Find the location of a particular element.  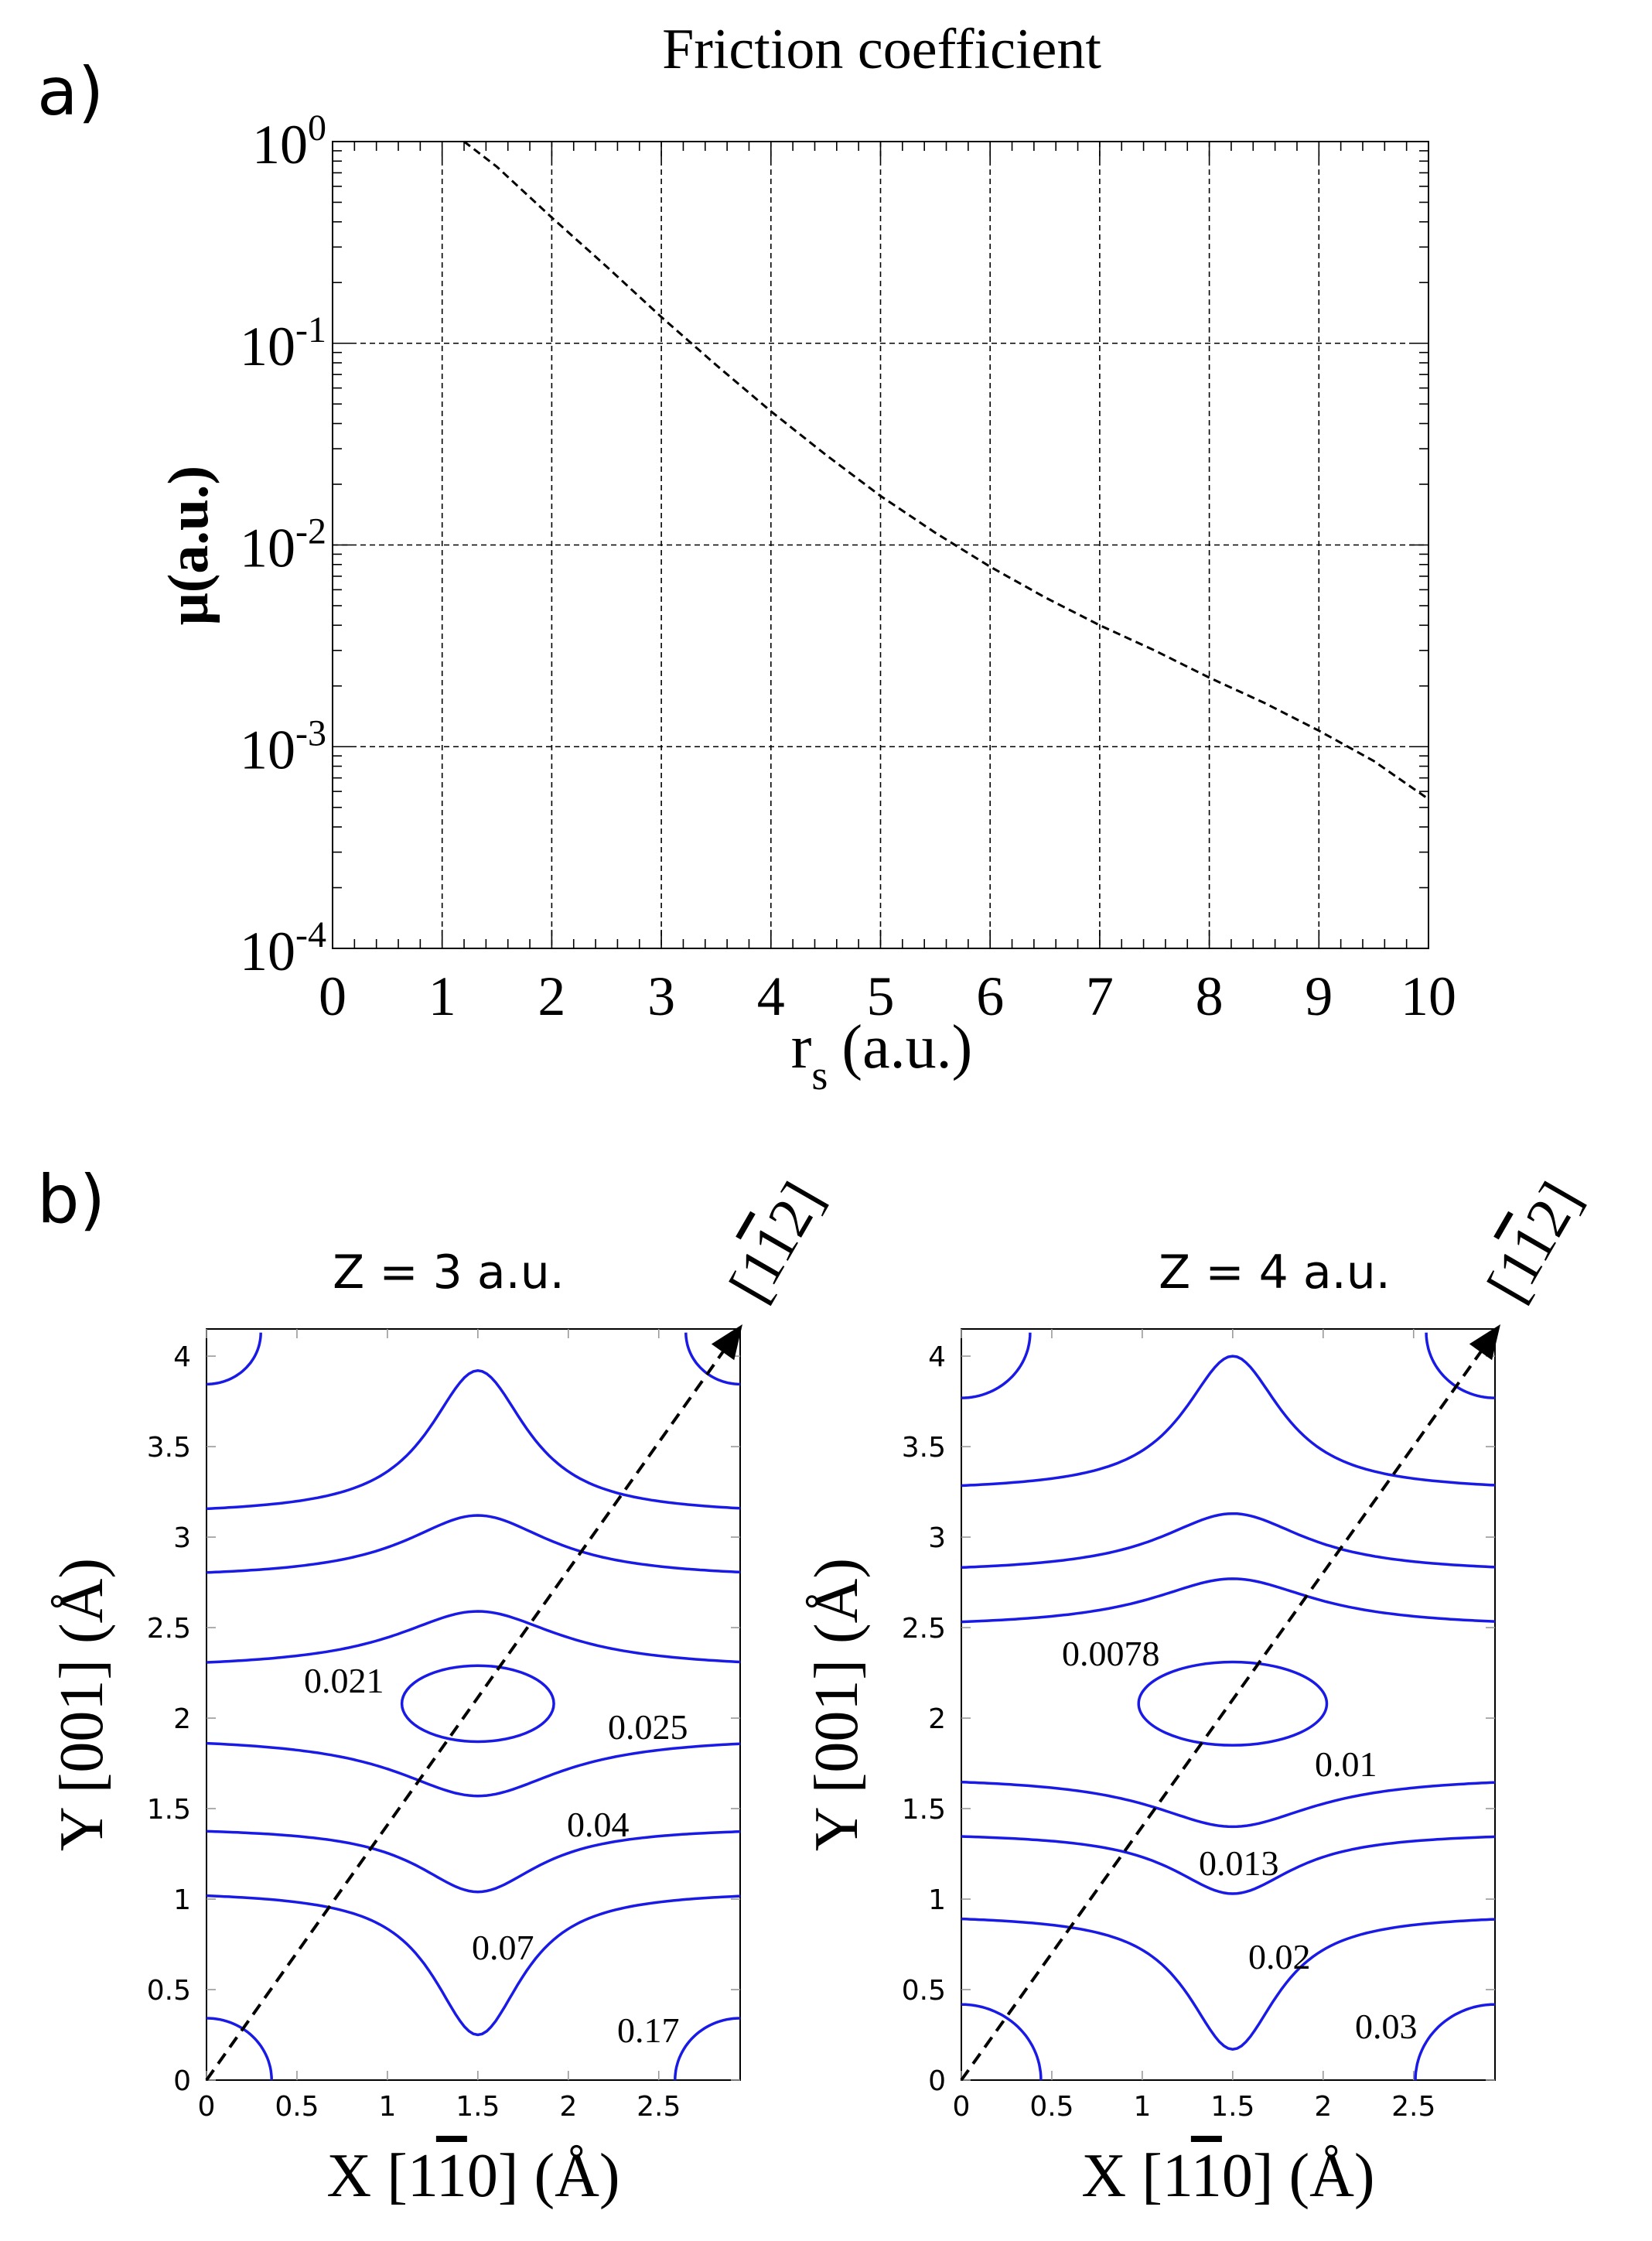

chart-b2-direction-arrow-head is located at coordinates (1484, 1342).